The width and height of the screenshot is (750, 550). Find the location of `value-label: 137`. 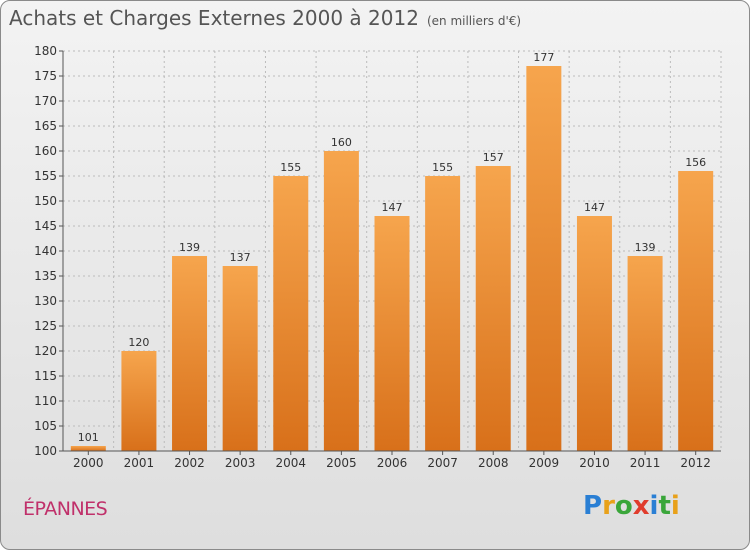

value-label: 137 is located at coordinates (240, 257).